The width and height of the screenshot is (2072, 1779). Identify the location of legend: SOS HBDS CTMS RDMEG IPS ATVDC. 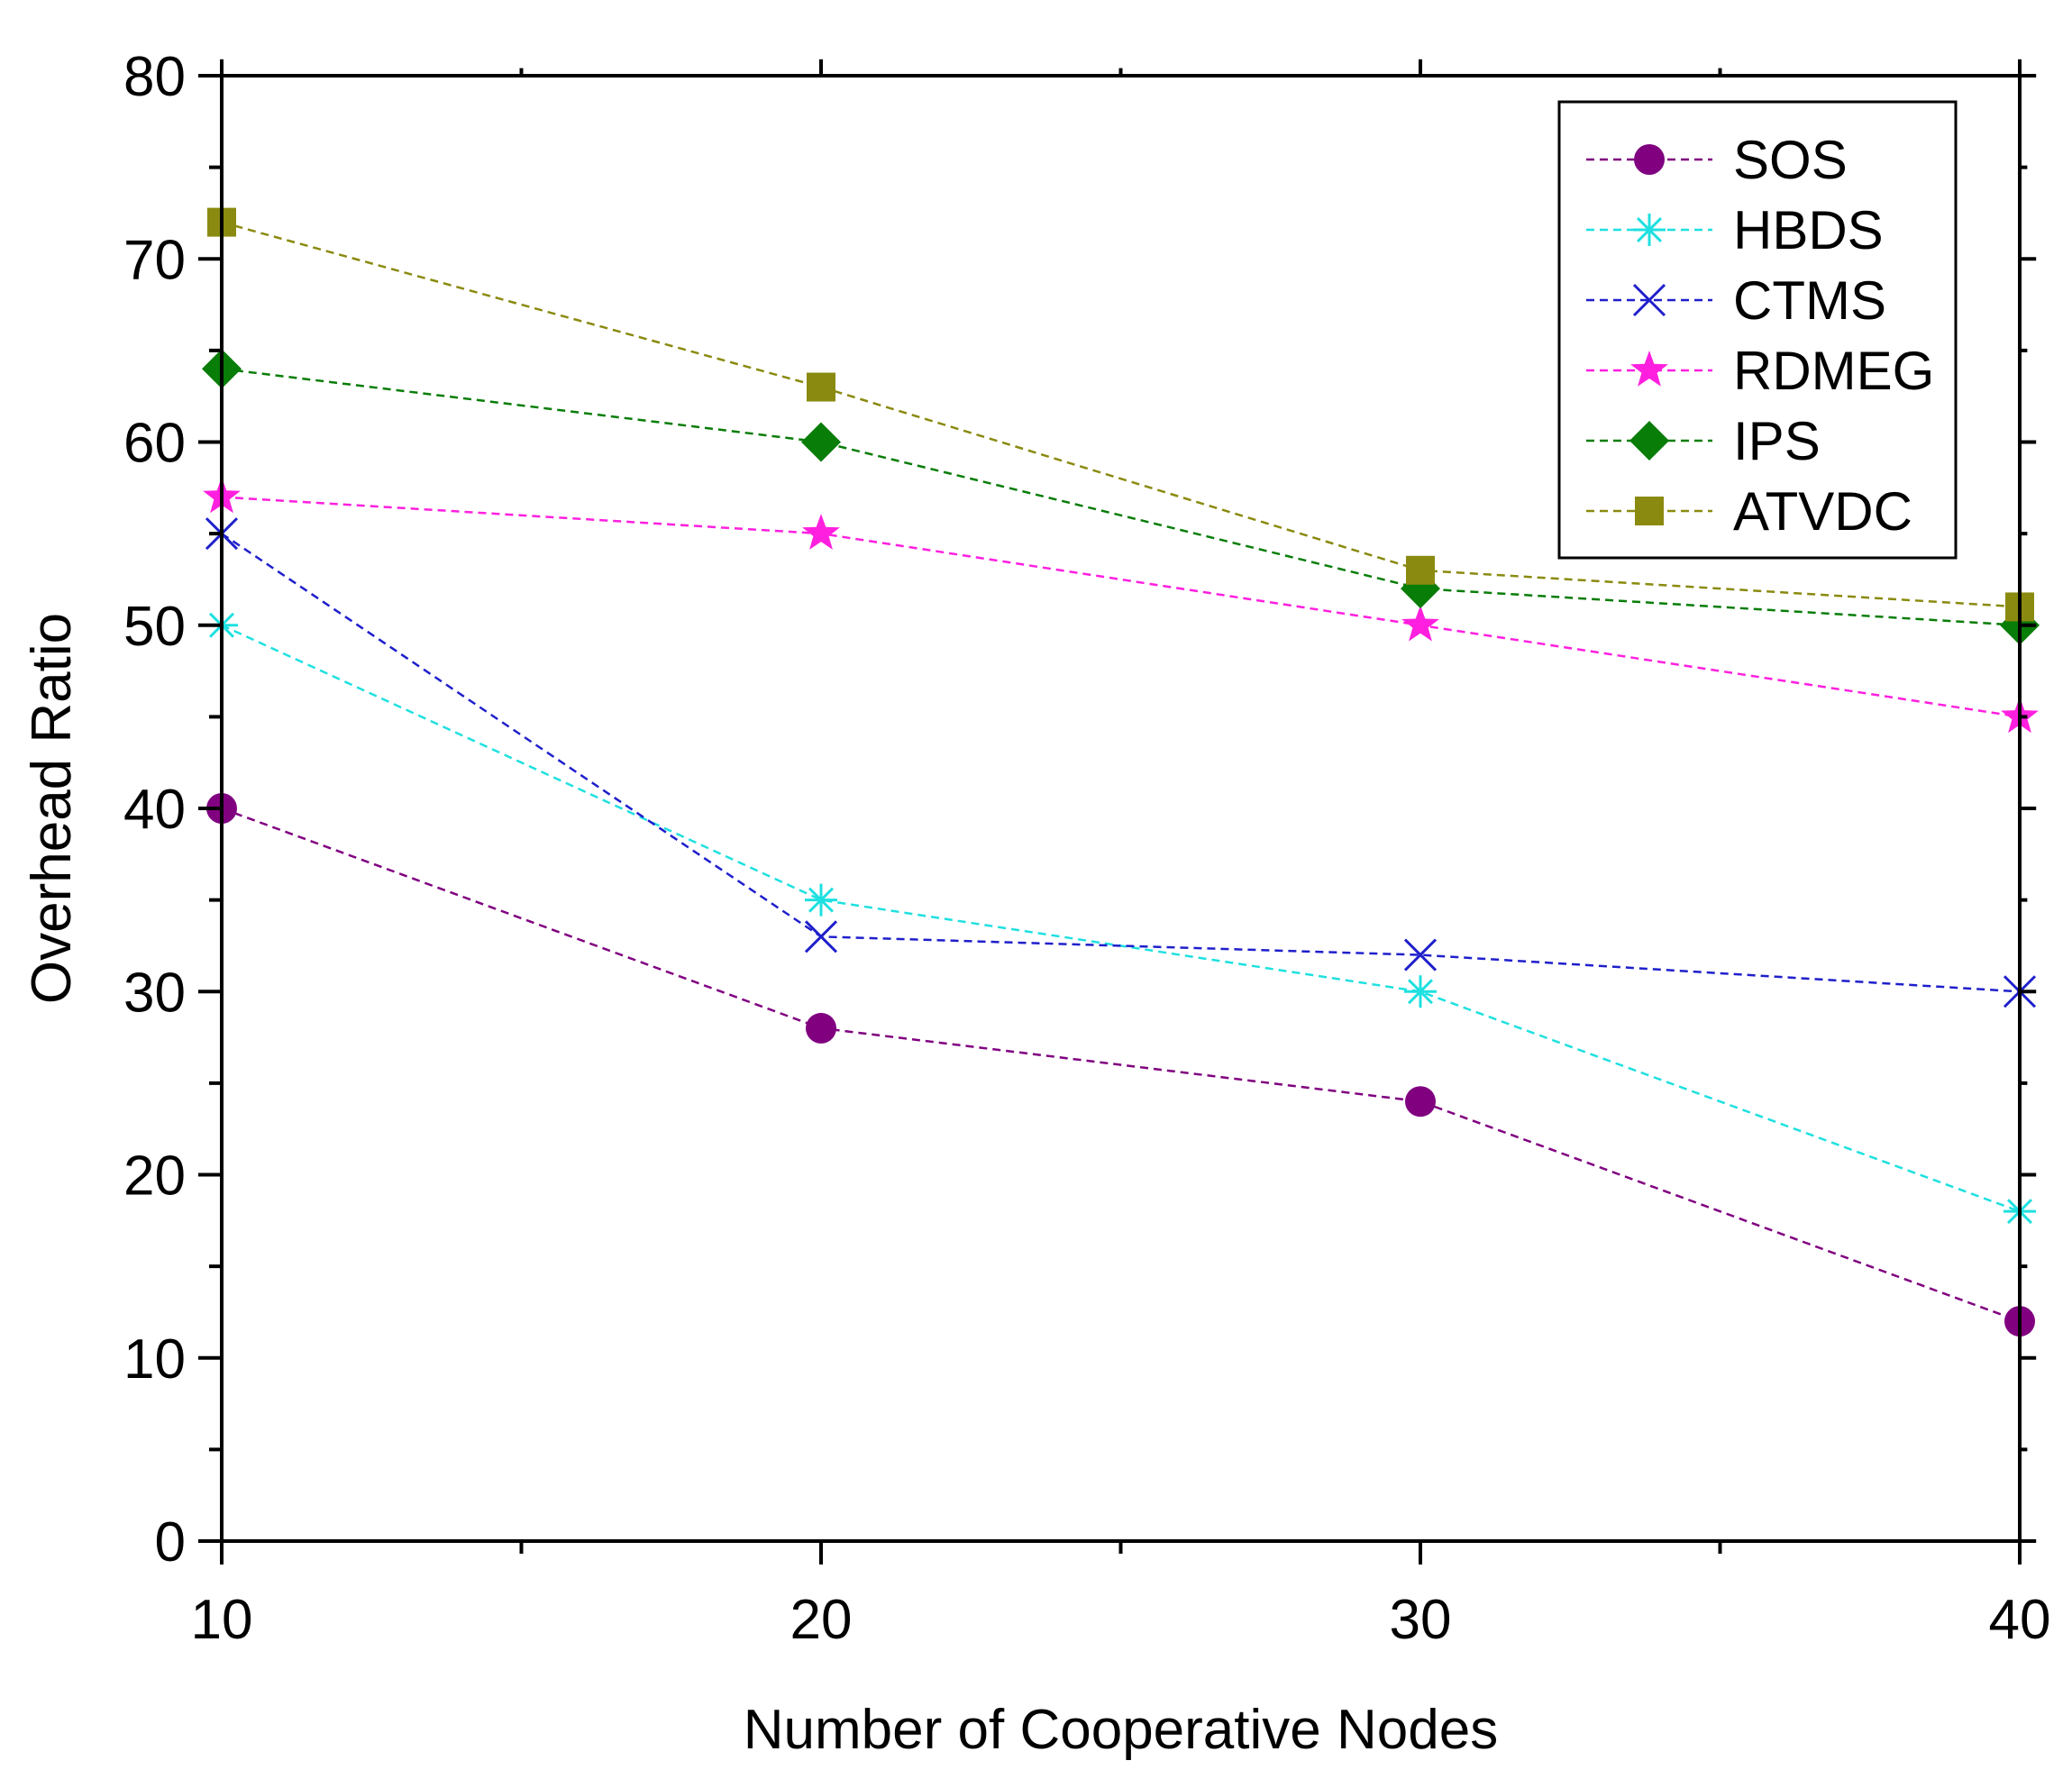
(1757, 330).